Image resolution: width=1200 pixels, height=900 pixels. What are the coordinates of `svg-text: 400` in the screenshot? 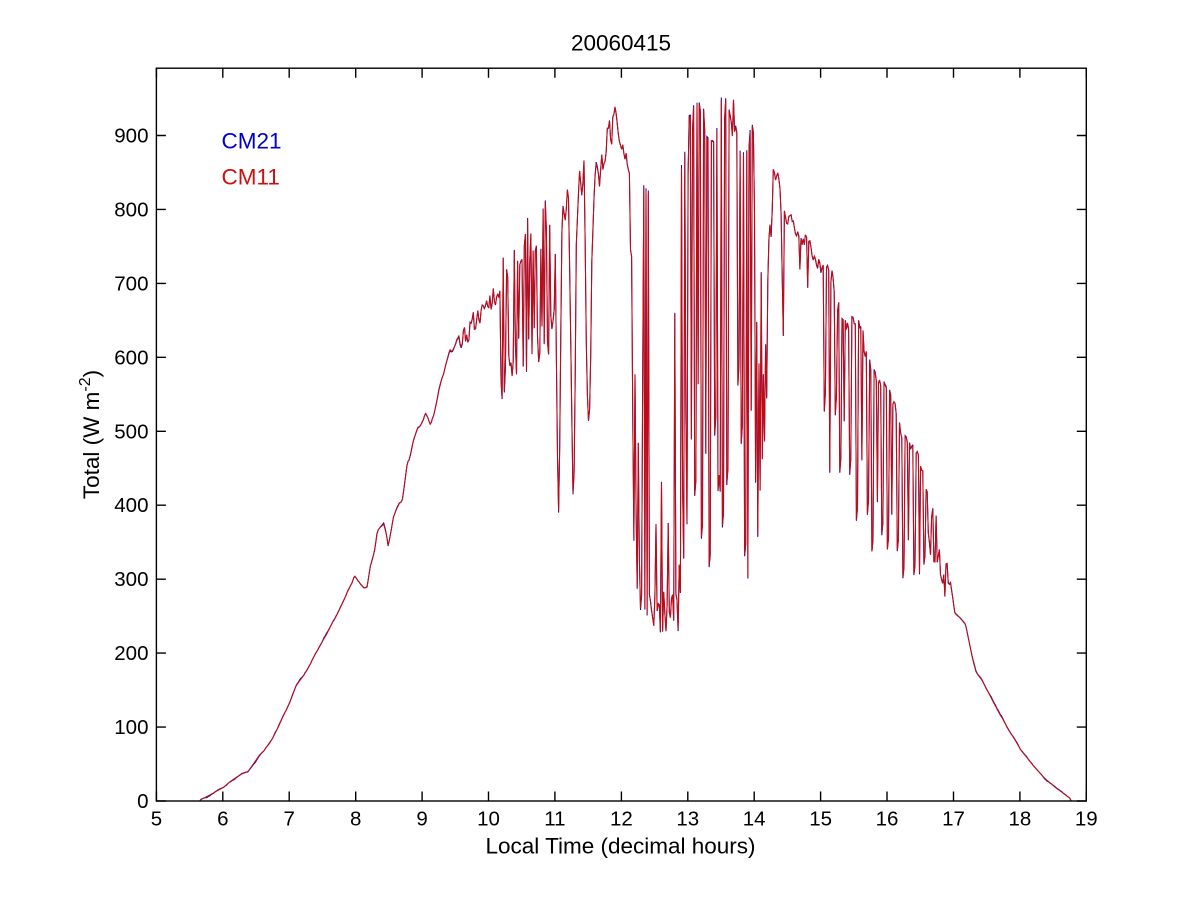 It's located at (131, 505).